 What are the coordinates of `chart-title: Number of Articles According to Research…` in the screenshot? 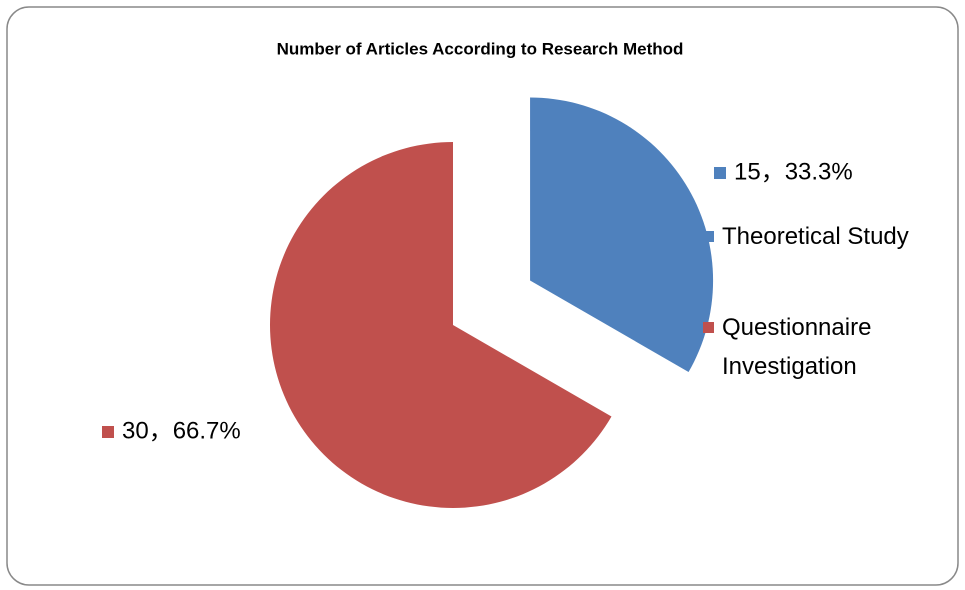 It's located at (480, 48).